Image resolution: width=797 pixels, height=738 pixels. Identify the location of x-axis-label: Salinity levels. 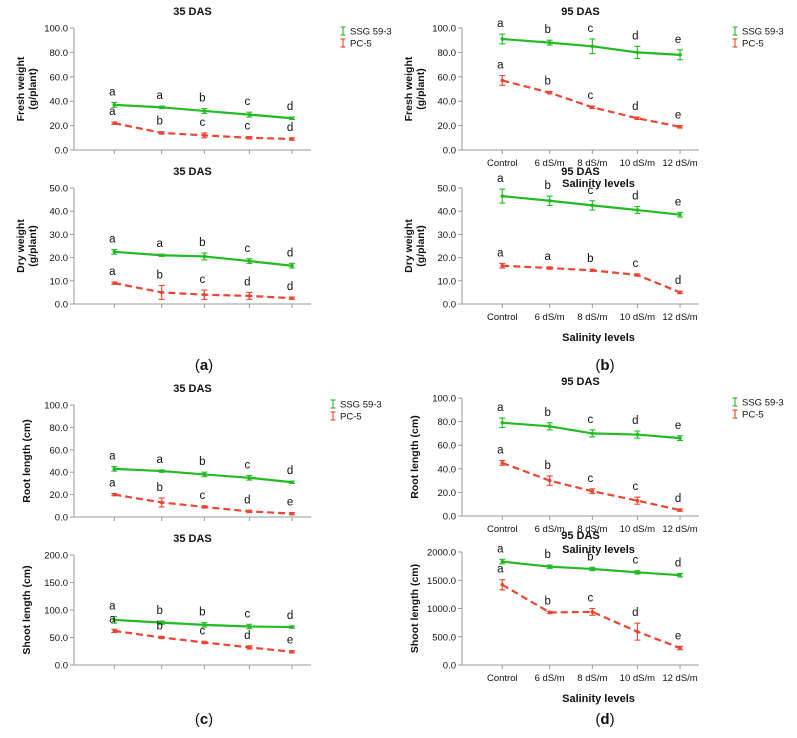
(598, 338).